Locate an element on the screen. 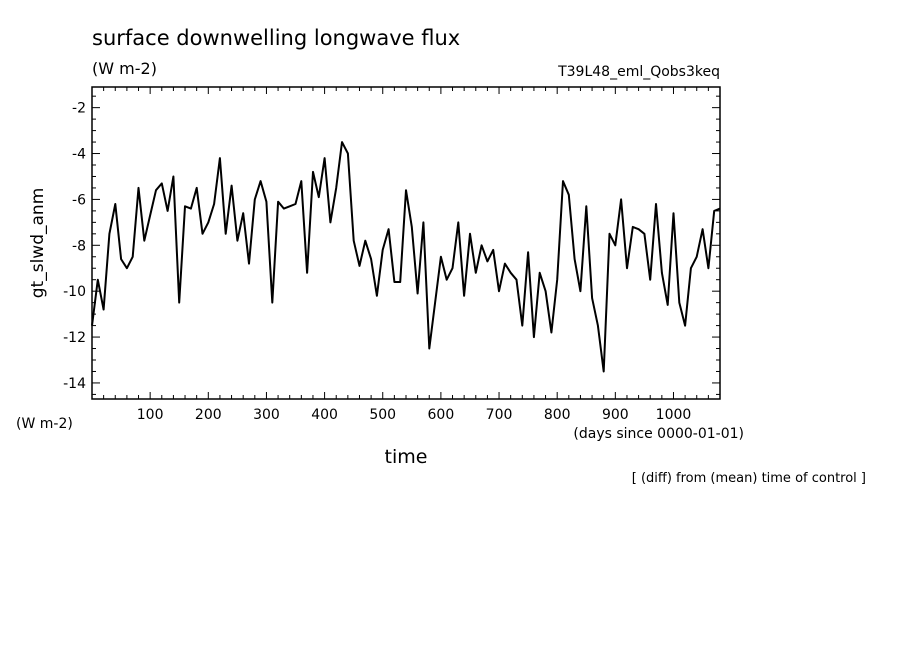 Image resolution: width=904 pixels, height=654 pixels. x-tick-label: 400 is located at coordinates (324, 415).